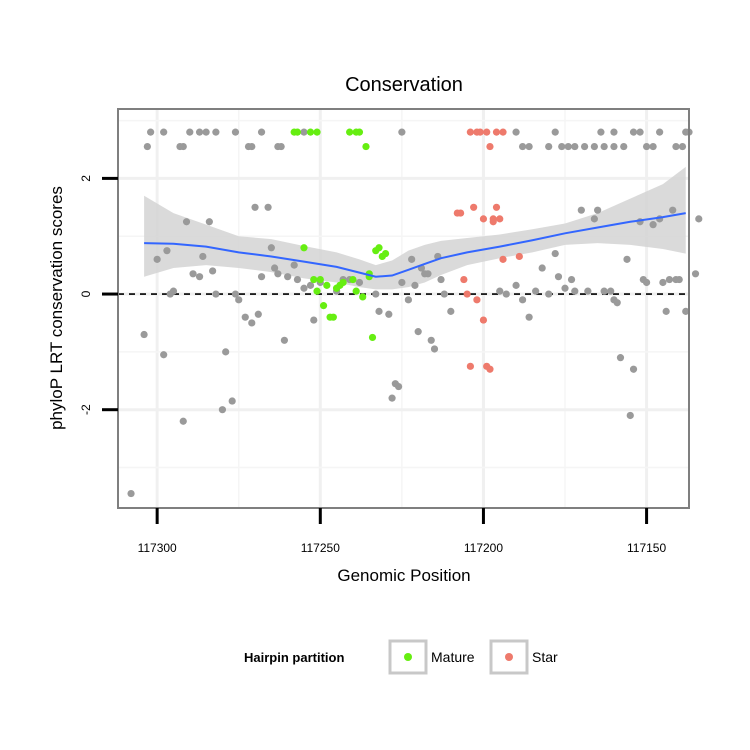 The width and height of the screenshot is (750, 750). I want to click on x-tick-label: 117250, so click(320, 548).